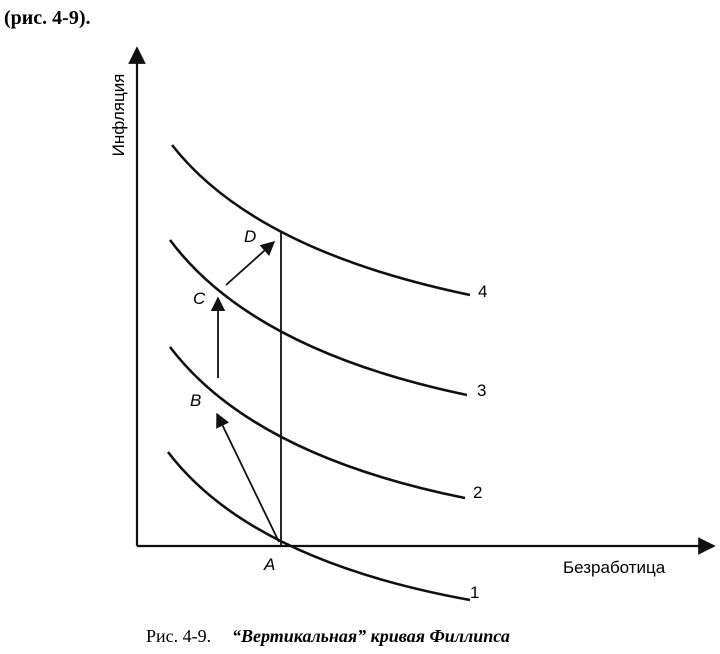 This screenshot has width=720, height=654. What do you see at coordinates (481, 390) in the screenshot?
I see `curve-label: 3` at bounding box center [481, 390].